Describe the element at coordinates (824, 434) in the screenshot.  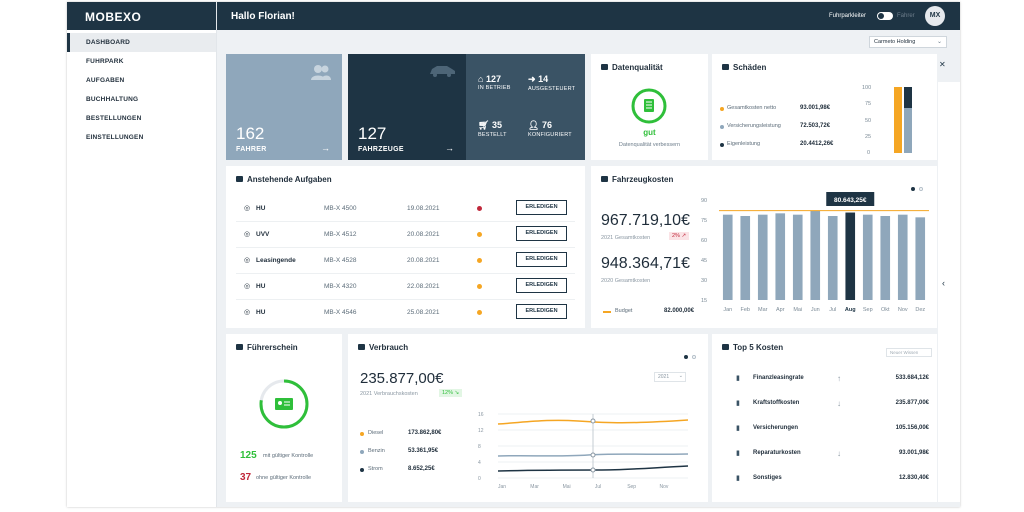
I see `top5-row: ▮ Versicherungen 105.156,00€` at that location.